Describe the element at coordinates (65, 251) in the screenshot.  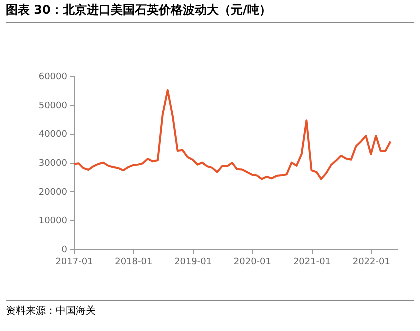
I see `y-tick-label: 0` at that location.